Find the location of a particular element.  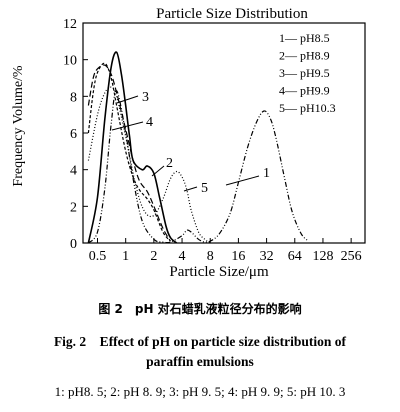

y-tick-label: 4 is located at coordinates (73, 171).